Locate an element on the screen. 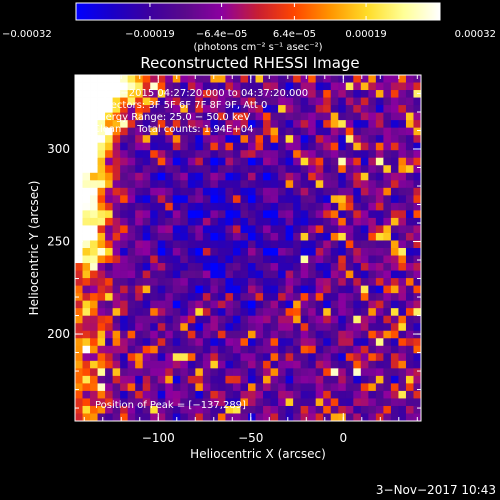 The image size is (500, 500). colorbar-tick-label: 6.4e−05 is located at coordinates (294, 34).